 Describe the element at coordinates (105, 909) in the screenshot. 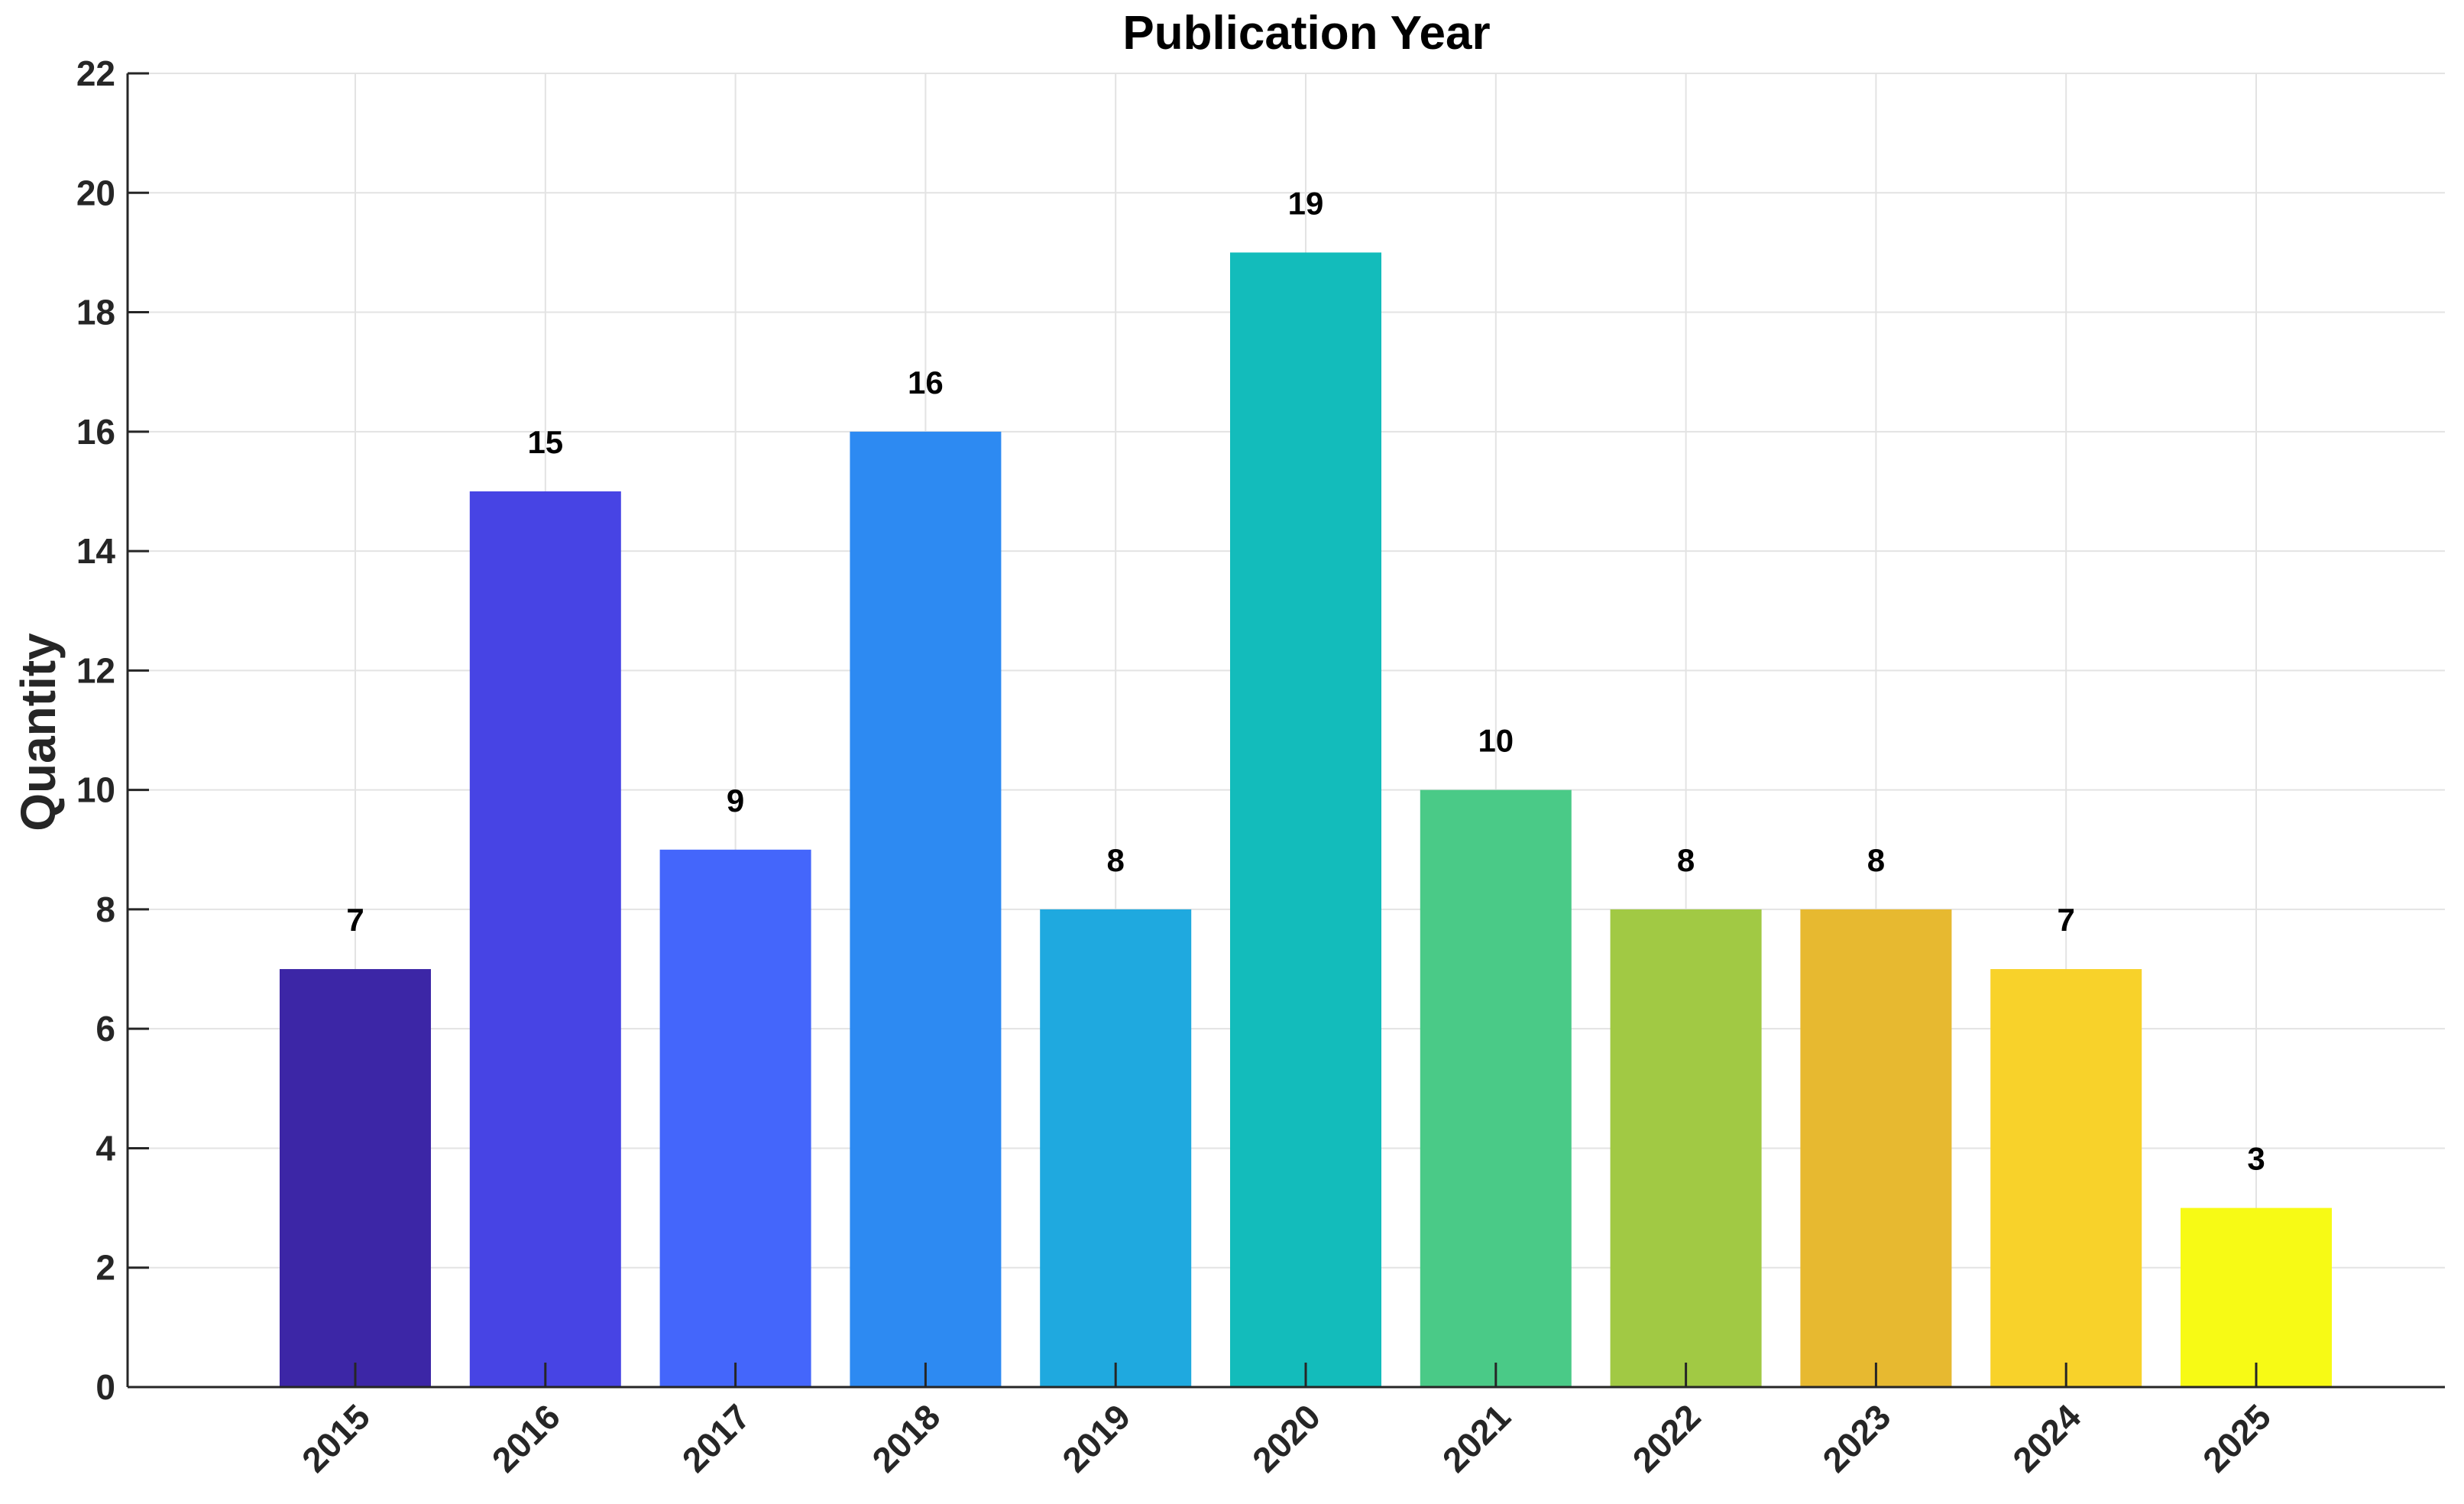

I see `y-tick-label: 8` at that location.